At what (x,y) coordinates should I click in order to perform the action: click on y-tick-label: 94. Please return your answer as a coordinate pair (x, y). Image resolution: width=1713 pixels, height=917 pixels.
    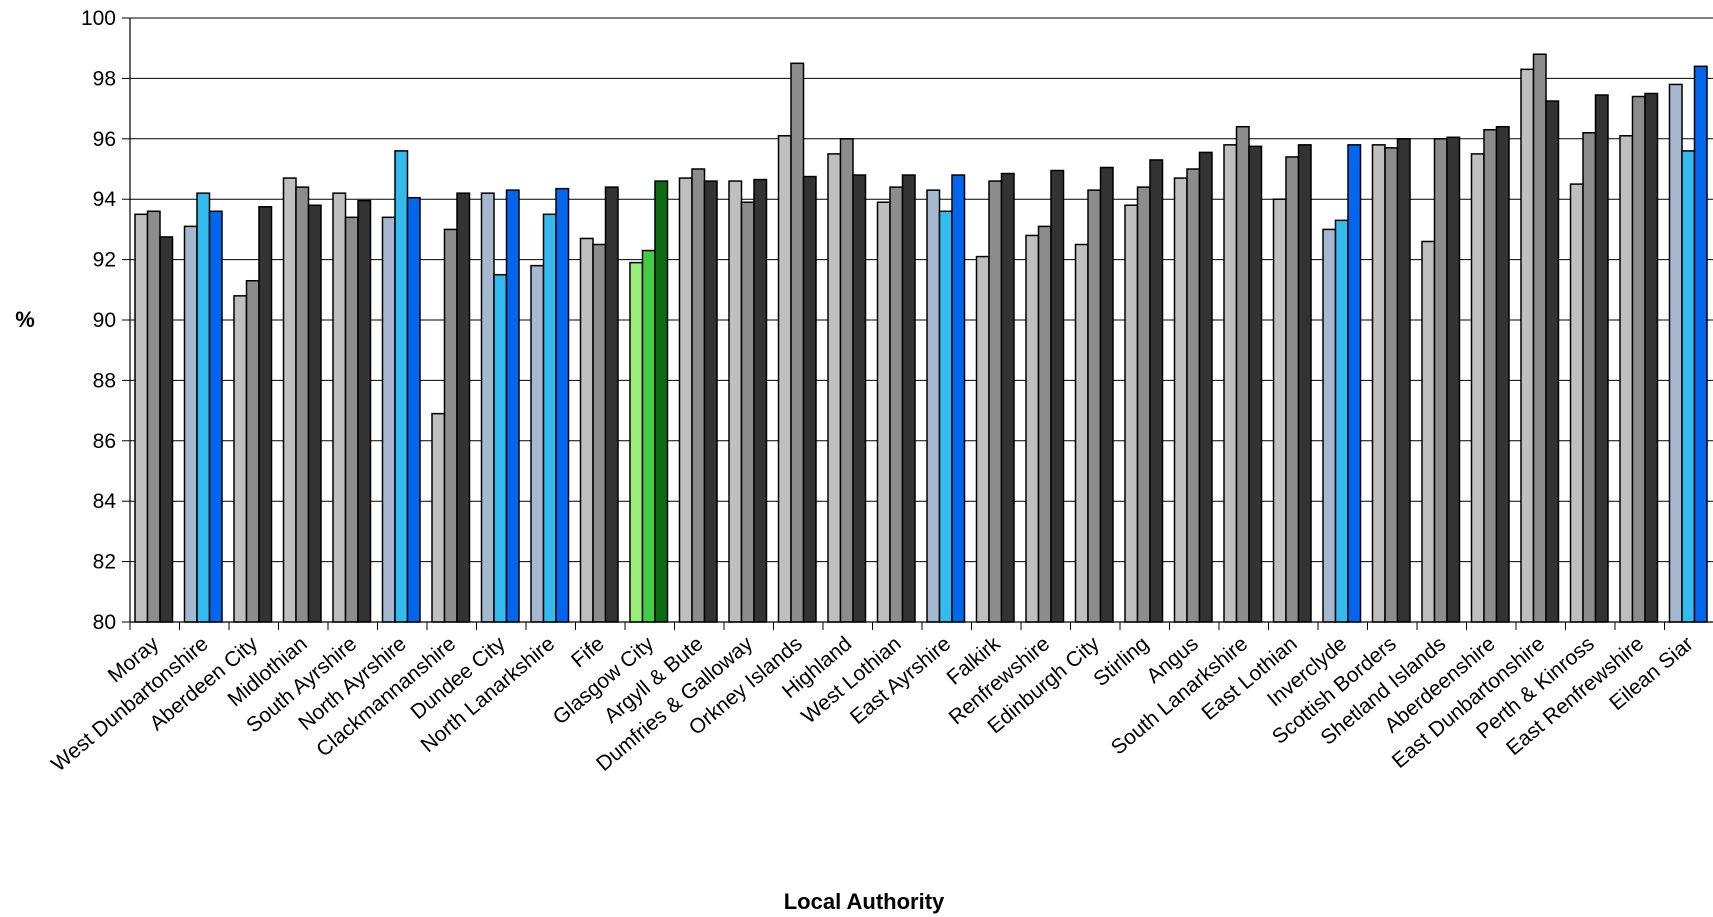
    Looking at the image, I should click on (105, 199).